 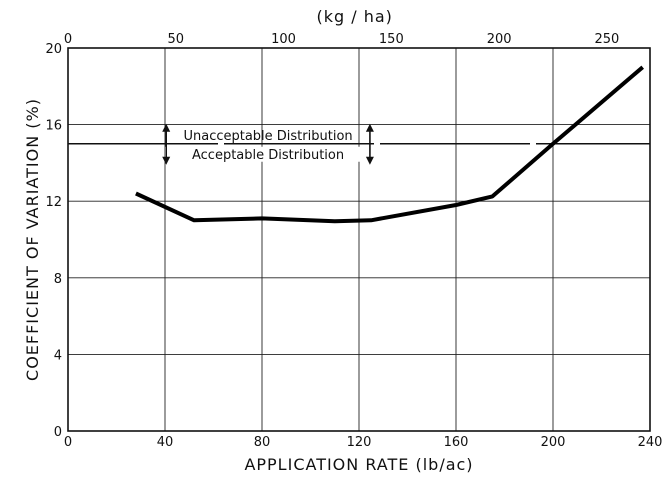 I want to click on top-axis-label: (kg / ha), so click(x=354, y=16).